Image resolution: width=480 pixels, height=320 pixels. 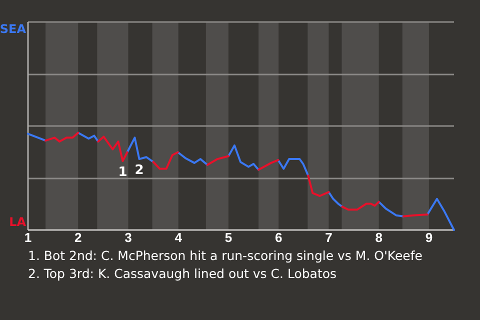 What do you see at coordinates (28, 238) in the screenshot?
I see `x-tick-label: 1` at bounding box center [28, 238].